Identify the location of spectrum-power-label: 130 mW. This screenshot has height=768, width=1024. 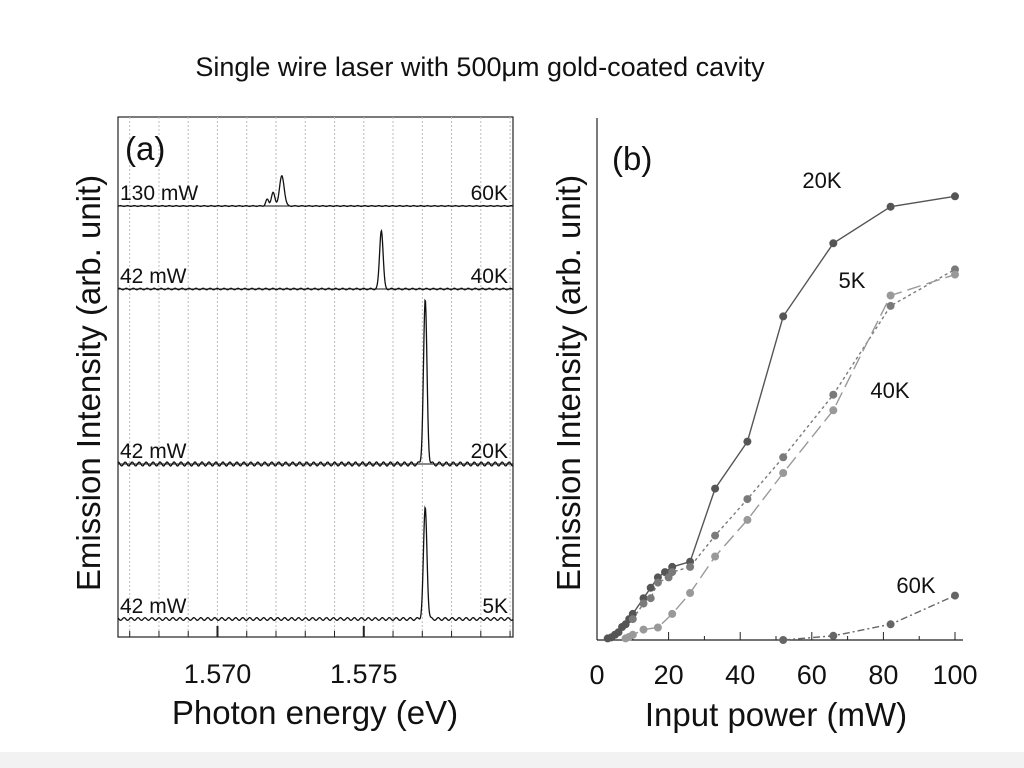
(159, 193).